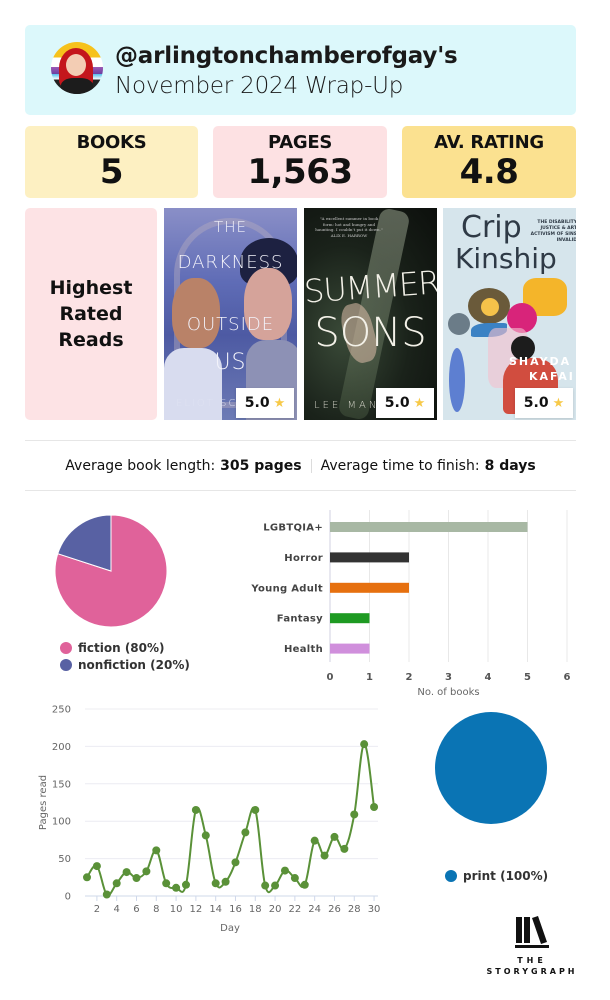 This screenshot has width=610, height=1000. What do you see at coordinates (527, 677) in the screenshot?
I see `svg-text: 5` at bounding box center [527, 677].